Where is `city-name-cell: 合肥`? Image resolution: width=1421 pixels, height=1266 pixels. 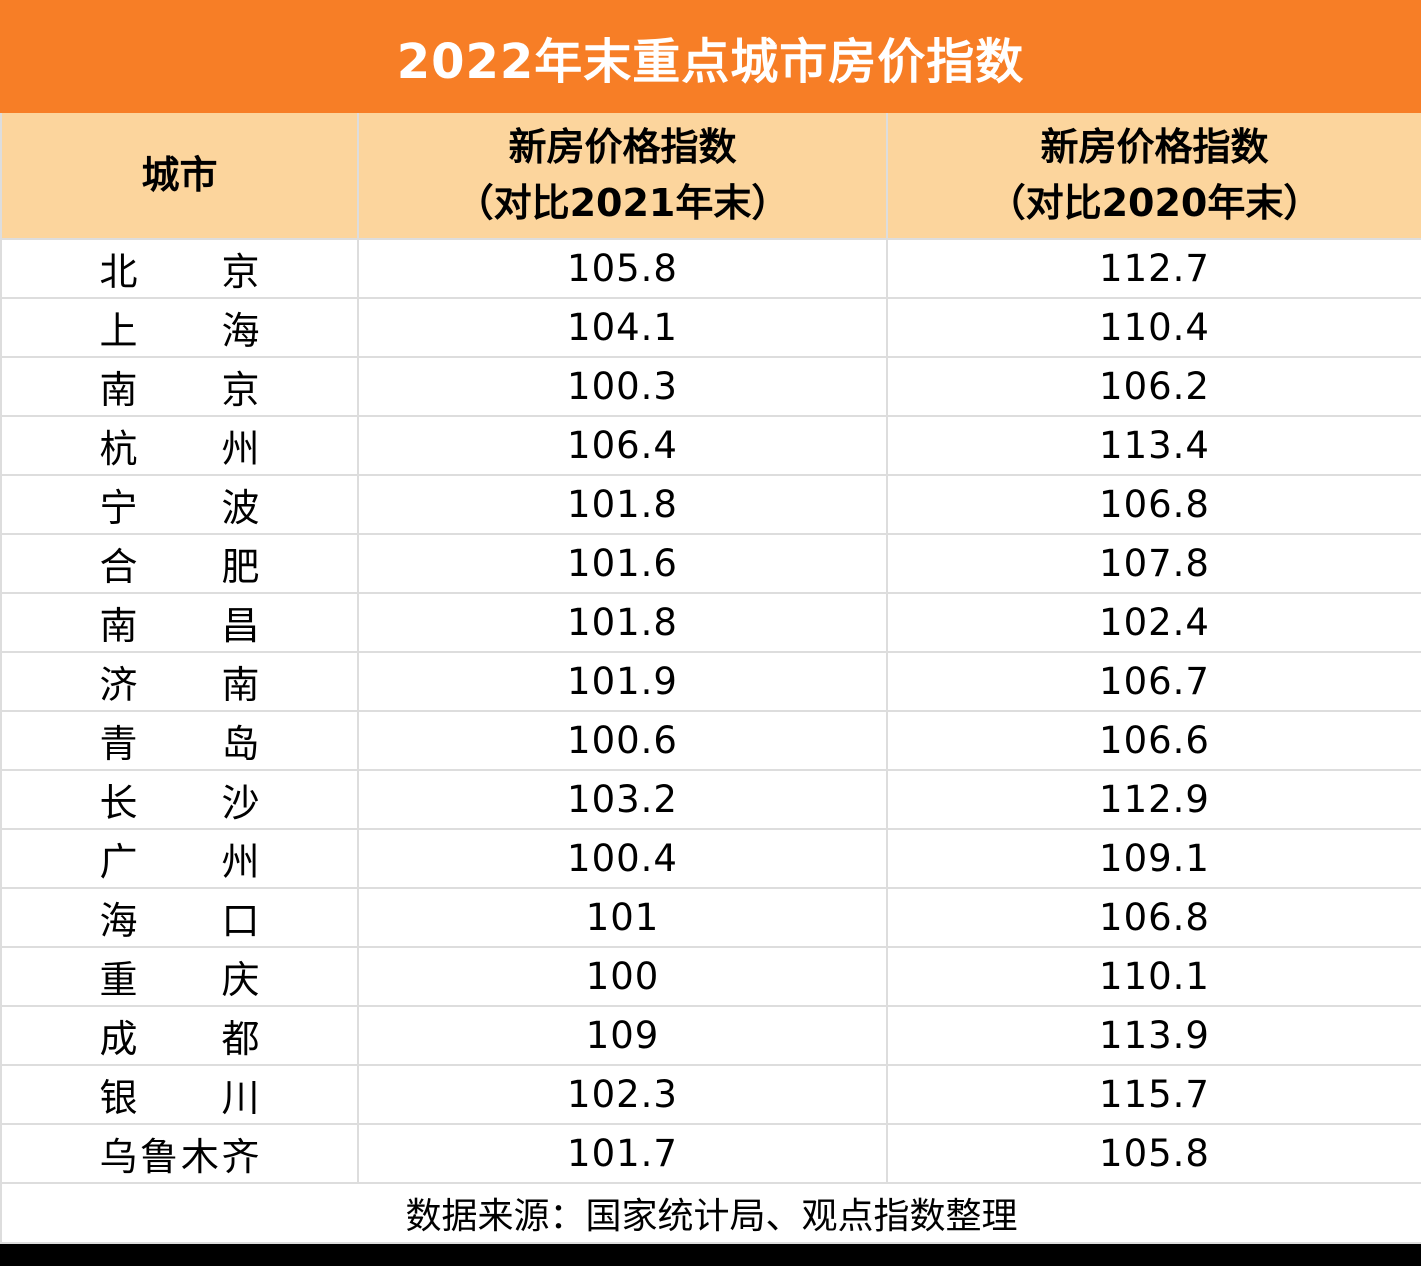
city-name-cell: 合肥 is located at coordinates (179, 563).